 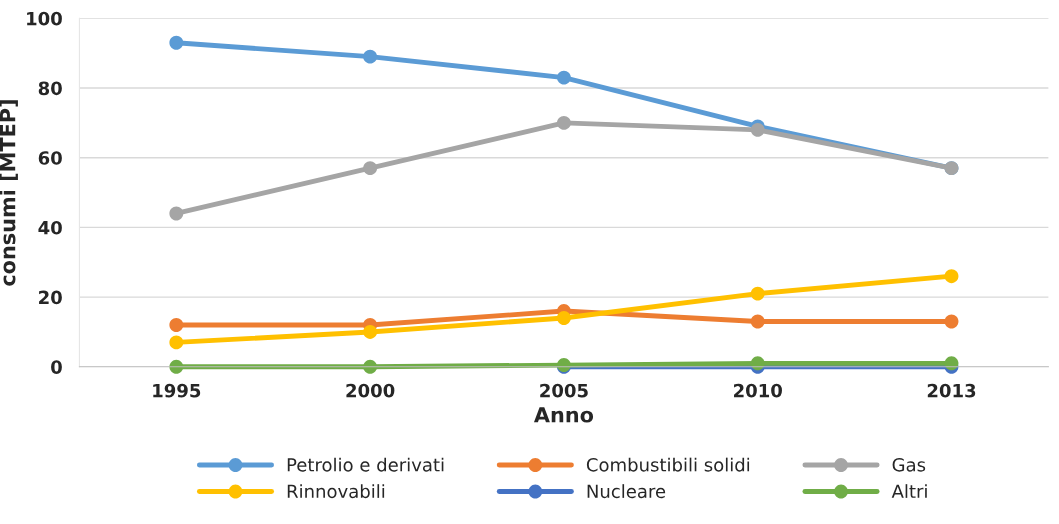 What do you see at coordinates (563, 415) in the screenshot?
I see `x-axis-title: Anno` at bounding box center [563, 415].